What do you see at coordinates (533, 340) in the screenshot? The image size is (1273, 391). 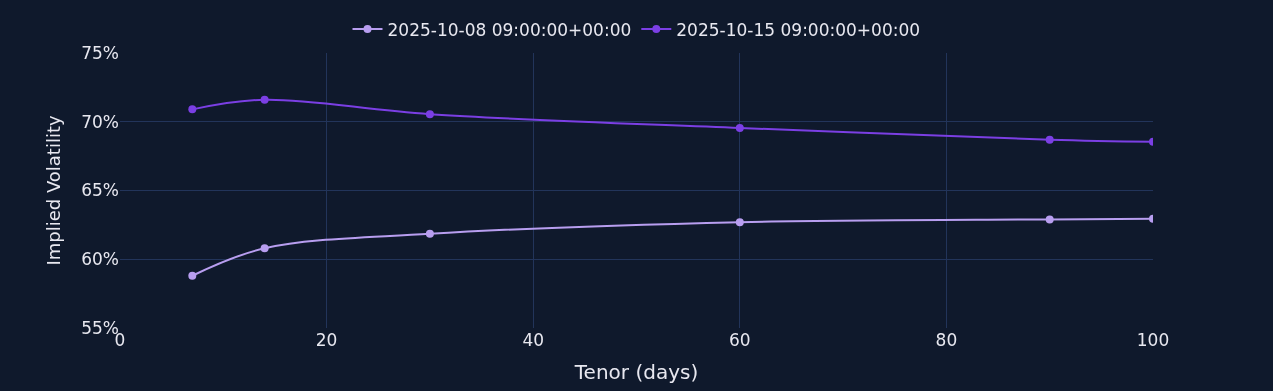 I see `x-tick-label: 40` at bounding box center [533, 340].